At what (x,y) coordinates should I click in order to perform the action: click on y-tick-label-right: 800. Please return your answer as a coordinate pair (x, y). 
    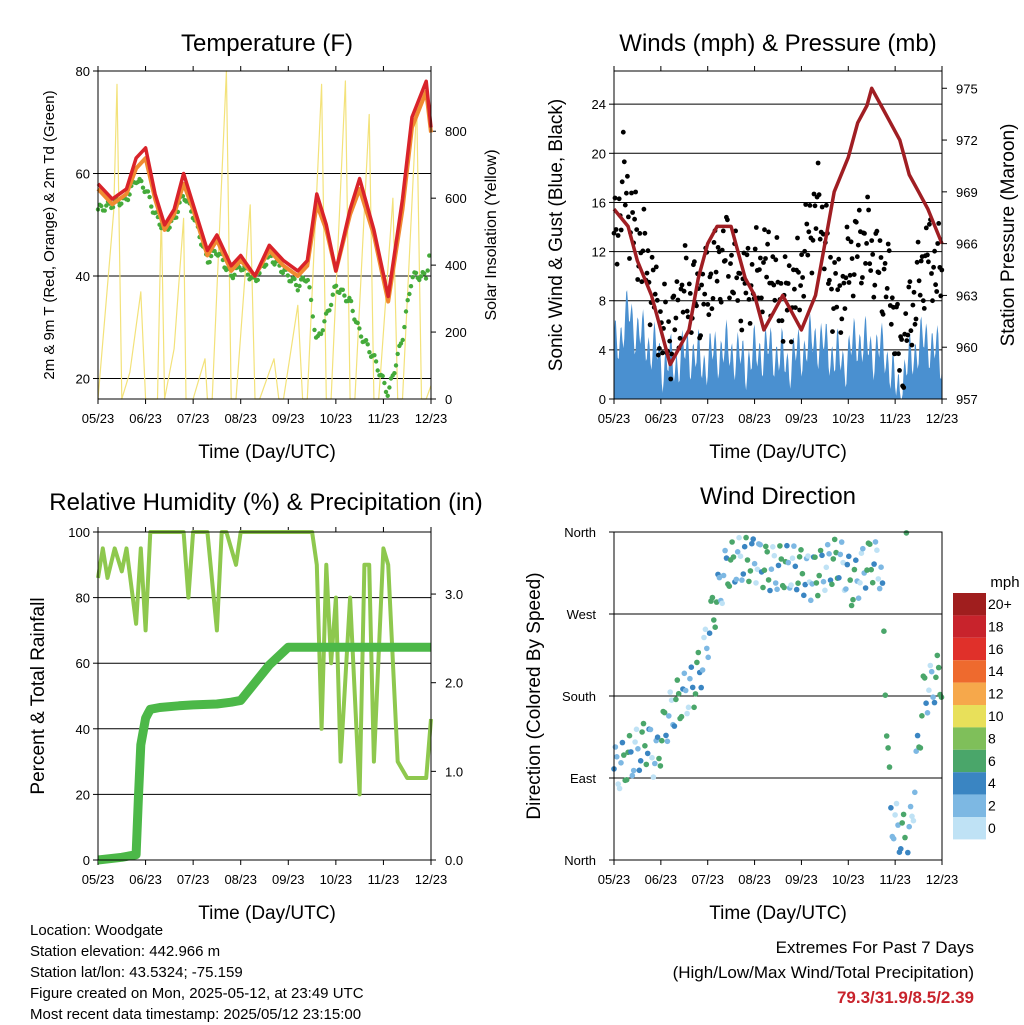
    Looking at the image, I should click on (456, 131).